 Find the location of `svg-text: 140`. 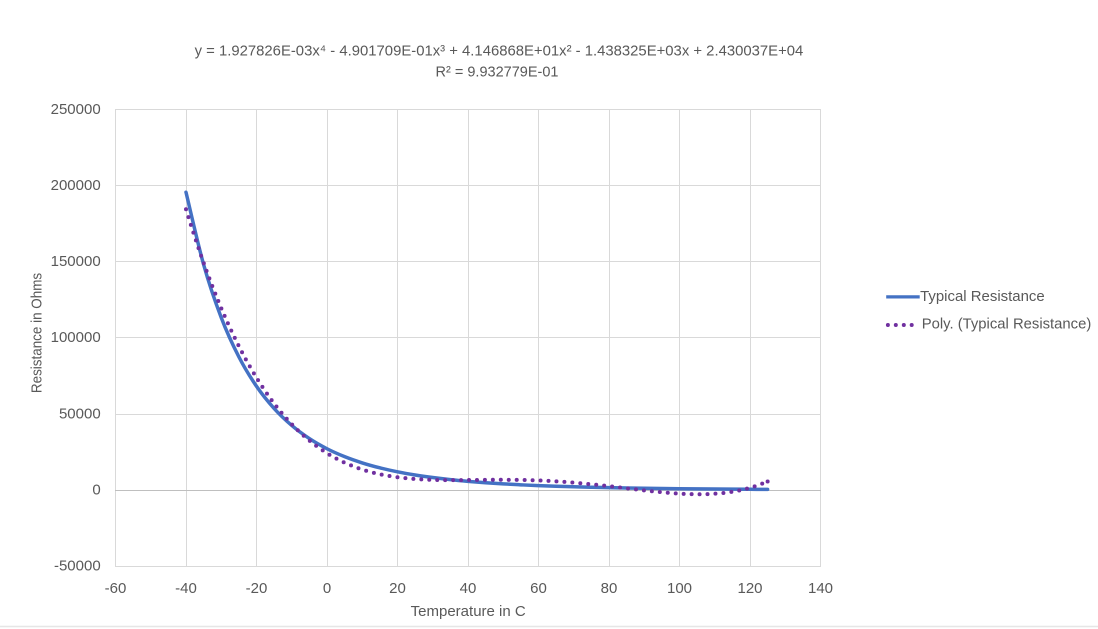

svg-text: 140 is located at coordinates (820, 588).